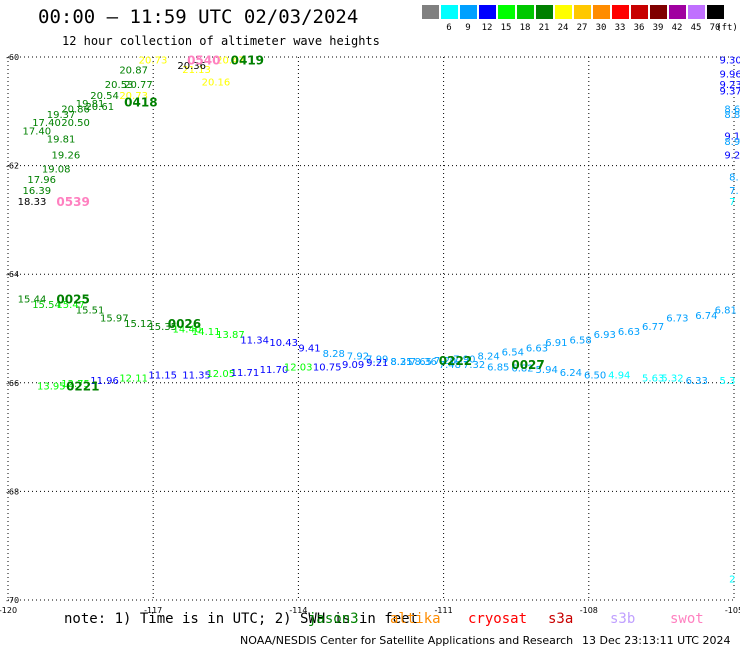 This screenshot has width=740, height=650. What do you see at coordinates (474, 365) in the screenshot?
I see `wave-height-value: 7.32` at bounding box center [474, 365].